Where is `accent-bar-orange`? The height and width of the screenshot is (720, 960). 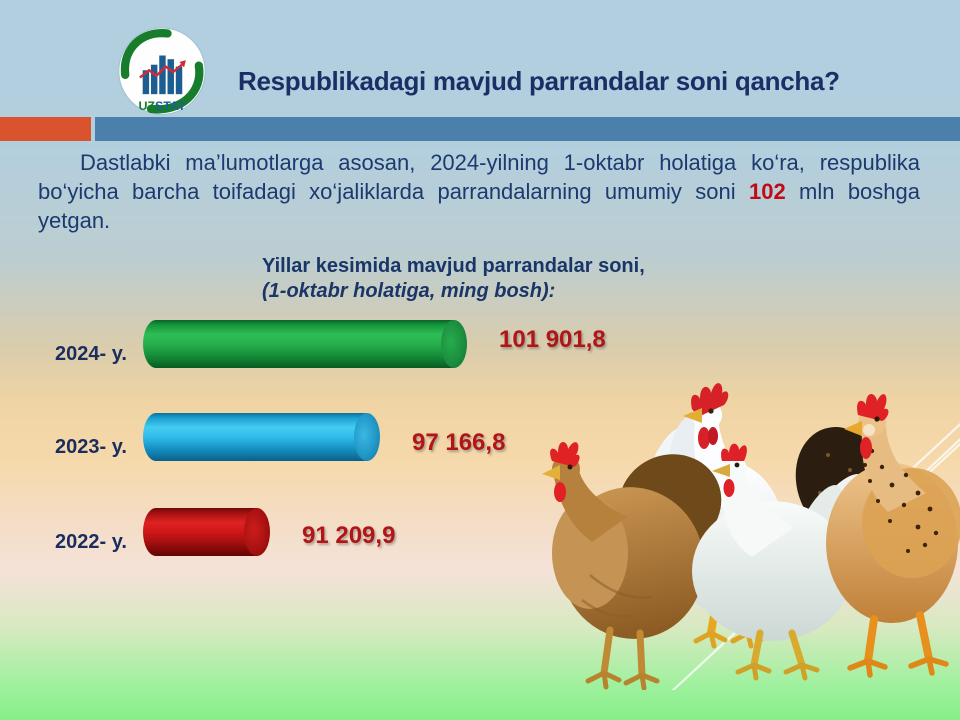 accent-bar-orange is located at coordinates (45, 129).